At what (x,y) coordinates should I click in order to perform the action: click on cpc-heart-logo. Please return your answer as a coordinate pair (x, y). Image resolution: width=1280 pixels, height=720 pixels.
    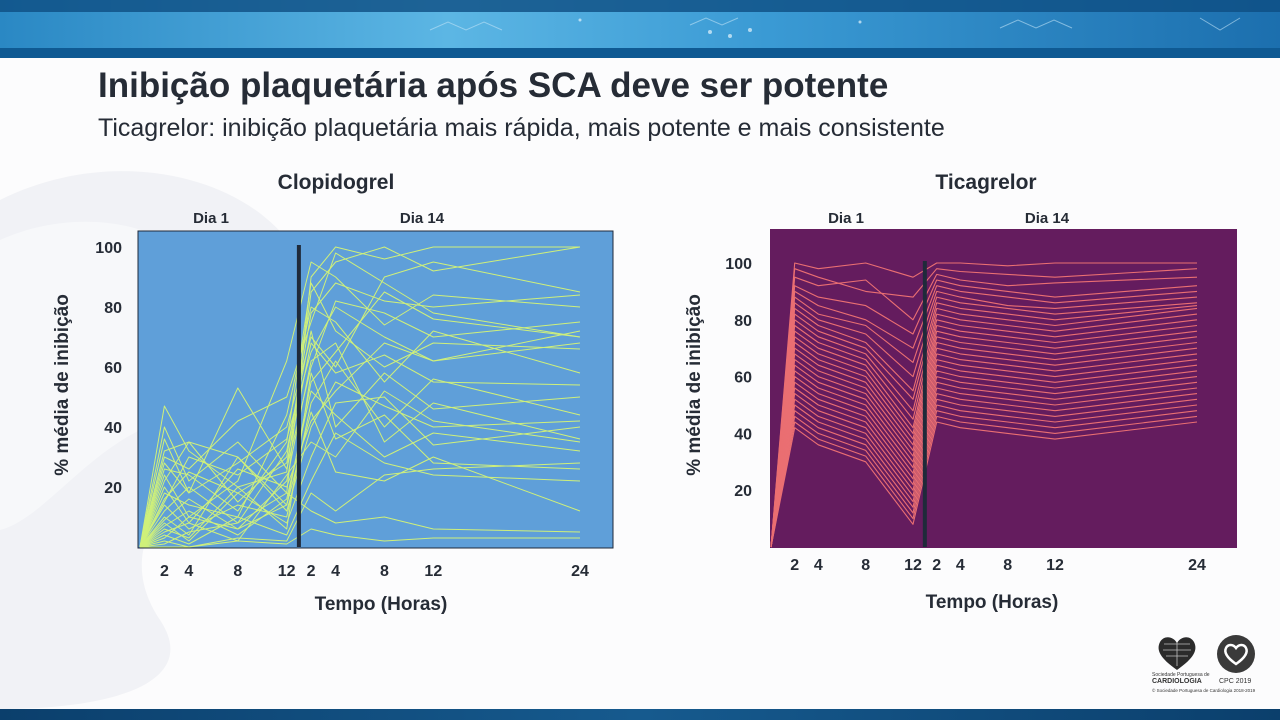
    Looking at the image, I should click on (1236, 654).